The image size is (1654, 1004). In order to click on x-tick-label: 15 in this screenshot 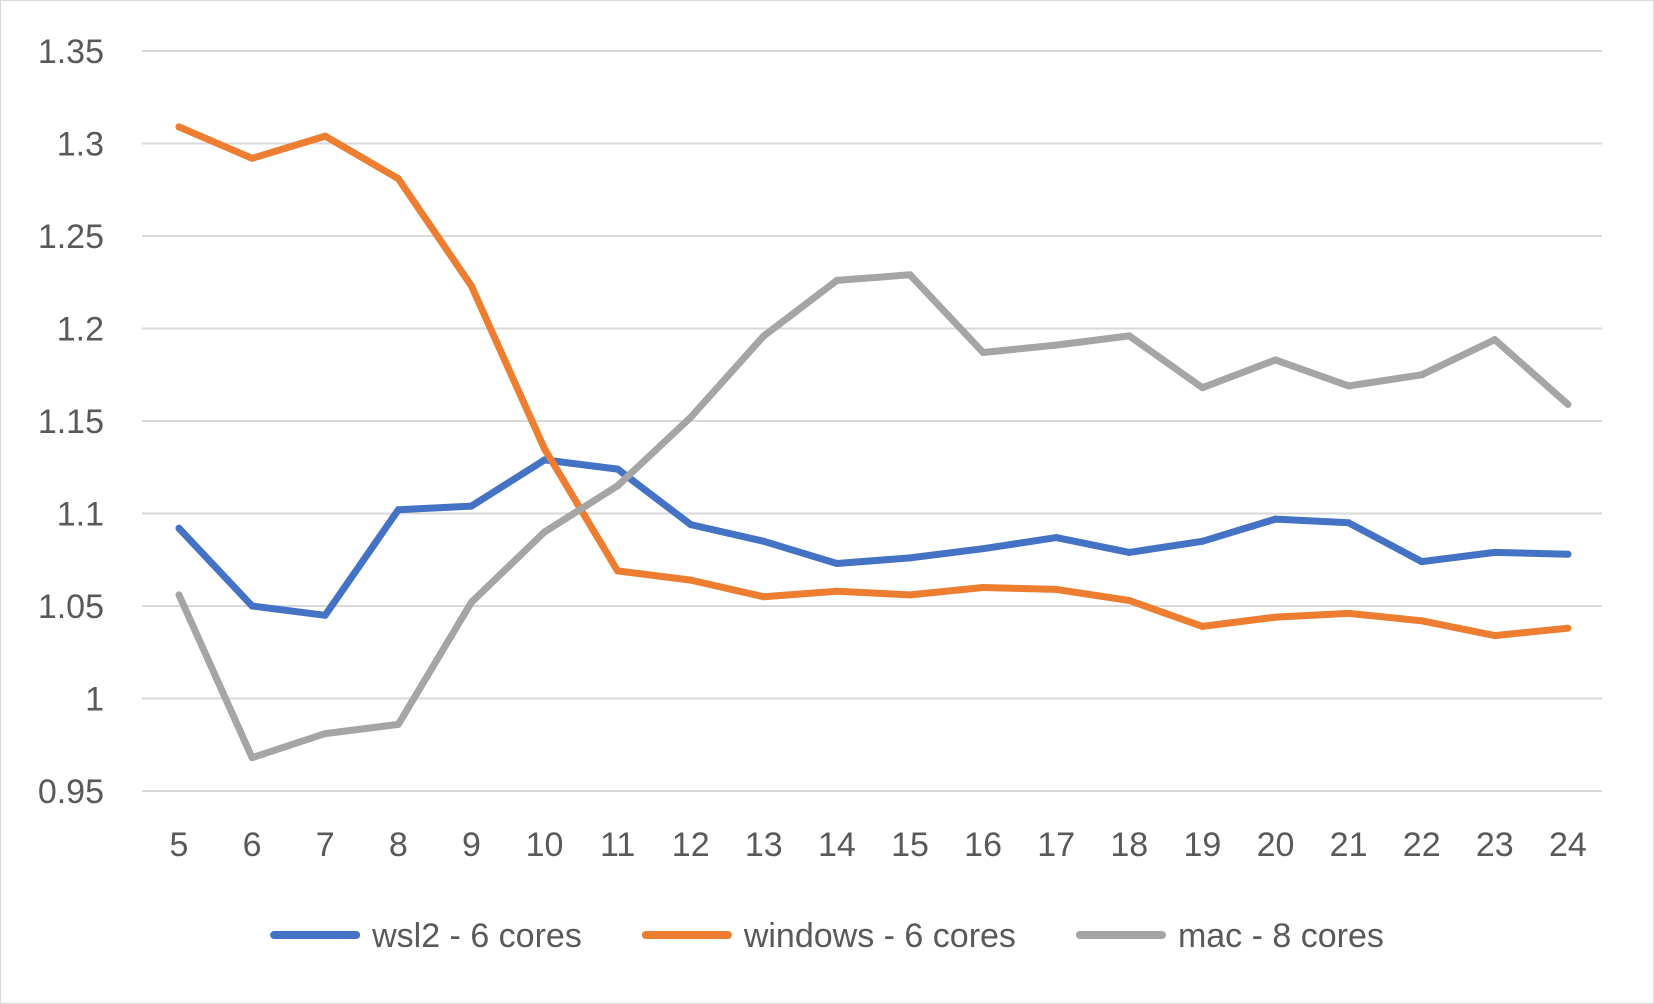, I will do `click(910, 845)`.